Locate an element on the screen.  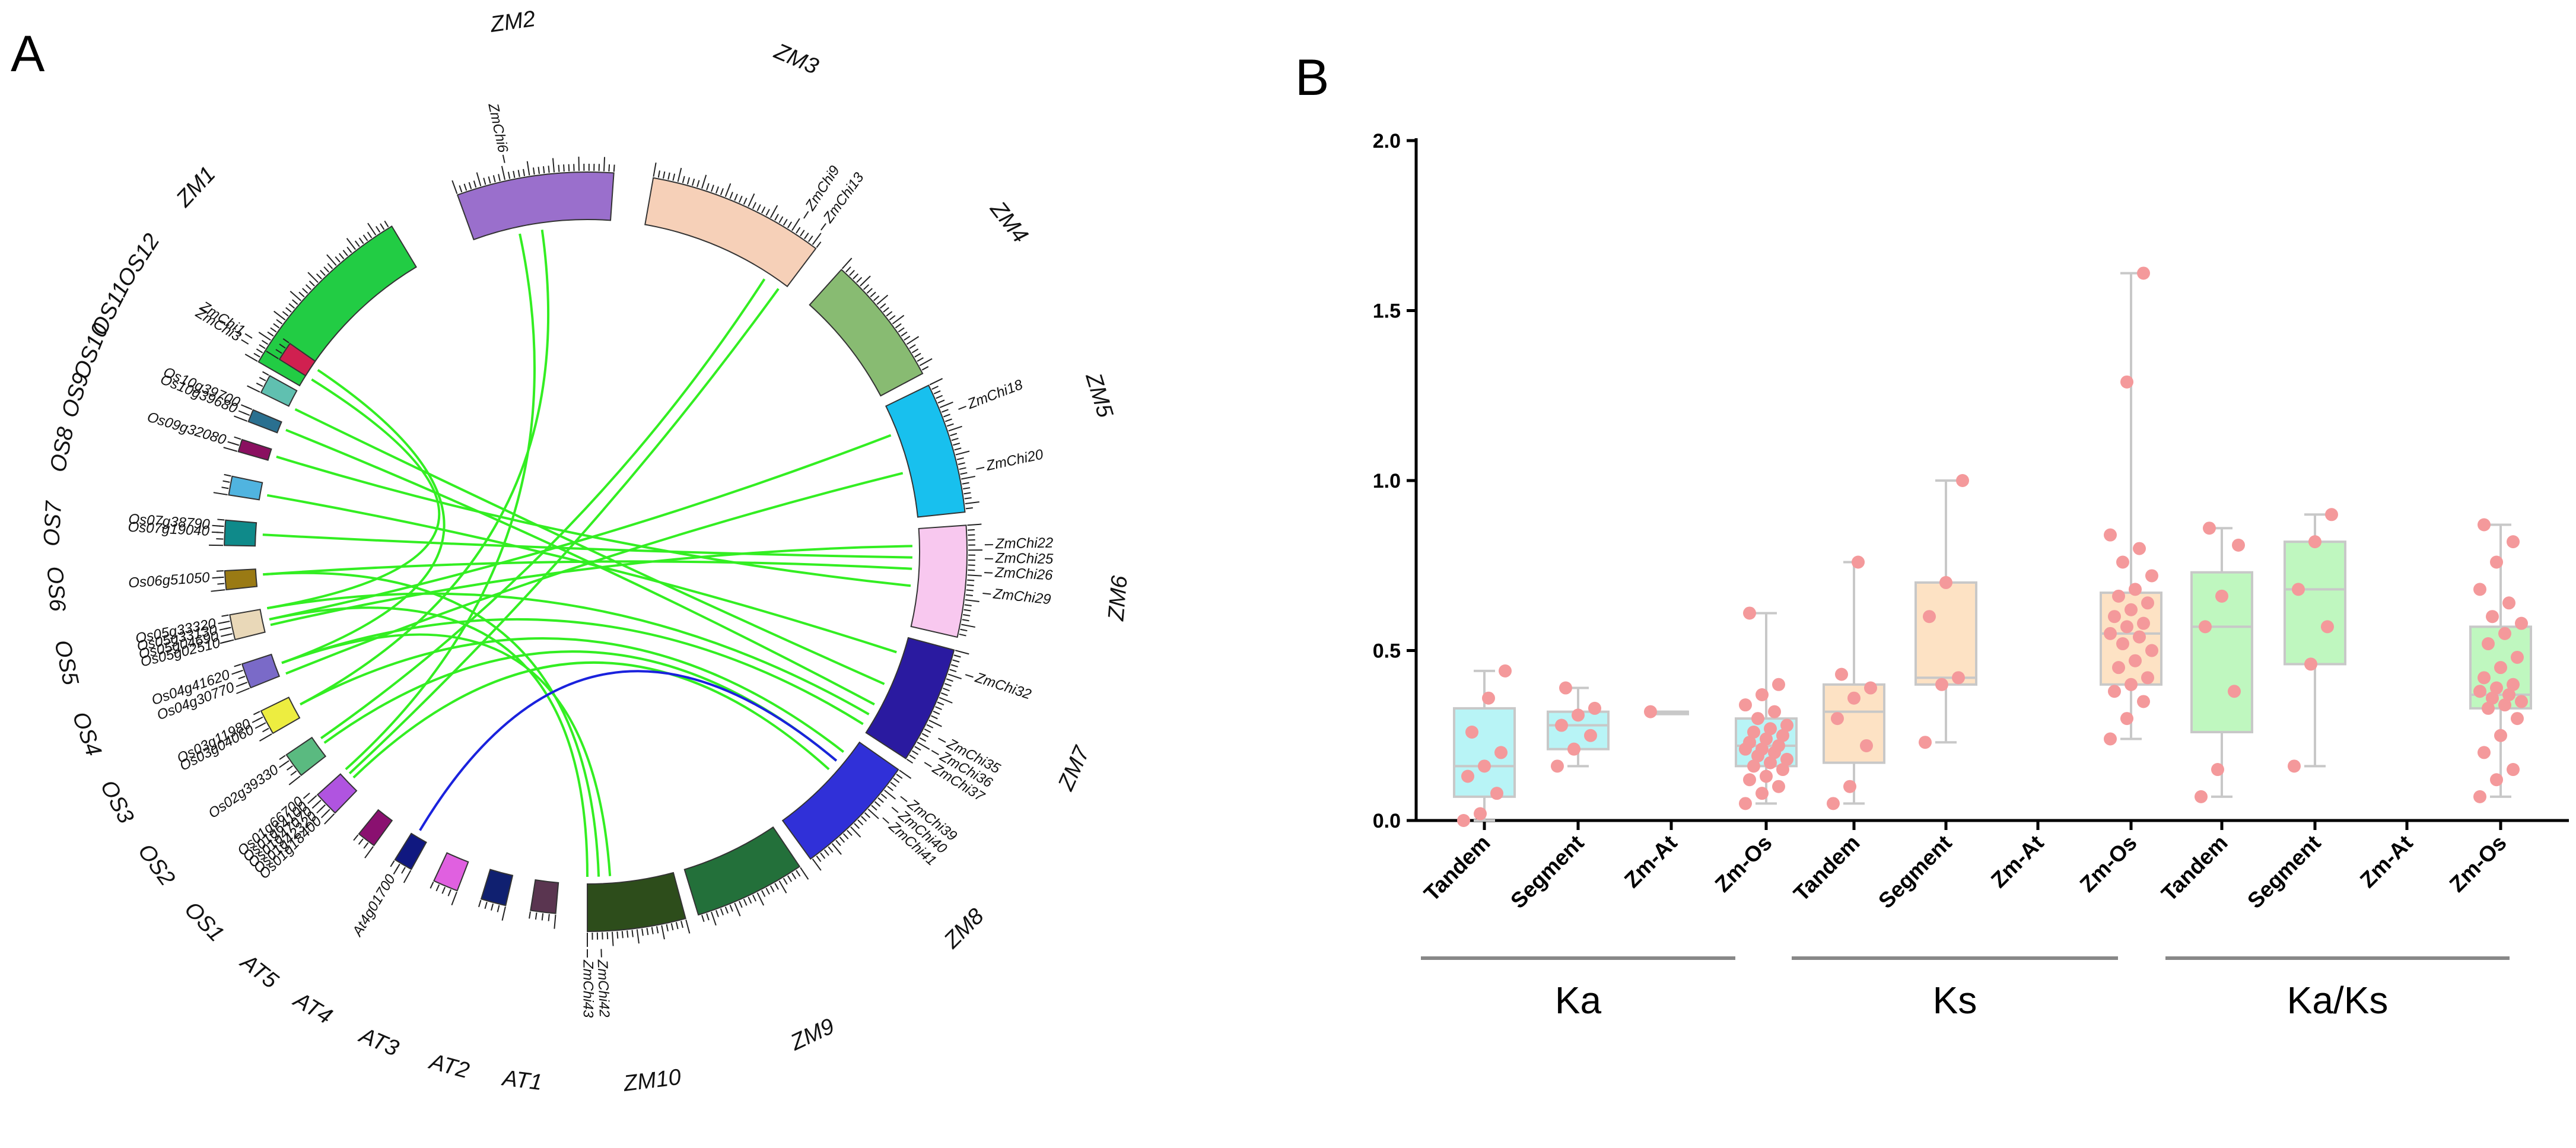
box-ks-zm-os is located at coordinates (2131, 506).